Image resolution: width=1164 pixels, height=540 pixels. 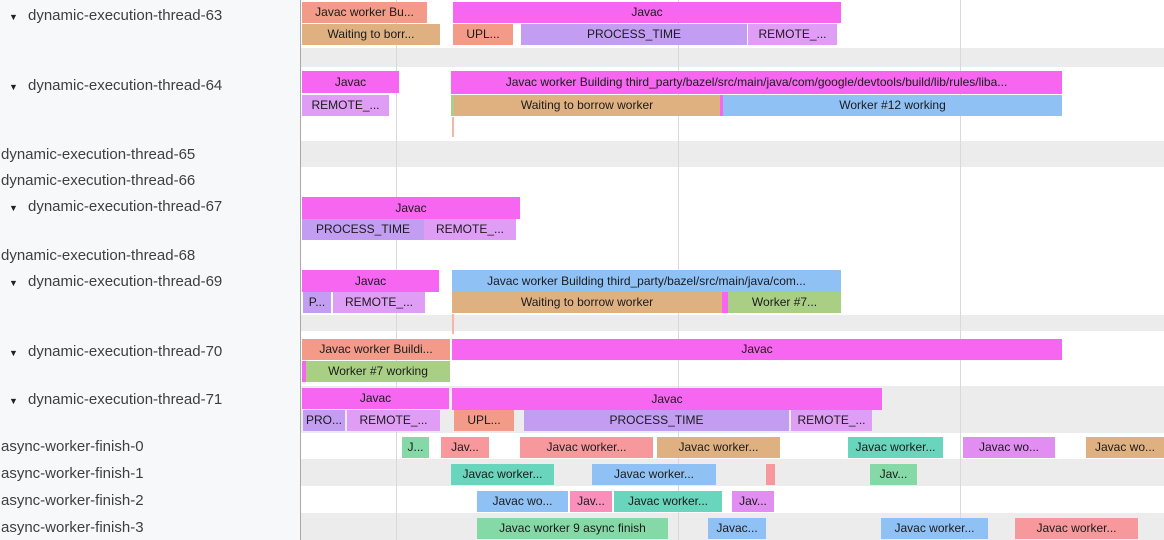 What do you see at coordinates (72, 446) in the screenshot?
I see `track-label: async-worker-finish-0` at bounding box center [72, 446].